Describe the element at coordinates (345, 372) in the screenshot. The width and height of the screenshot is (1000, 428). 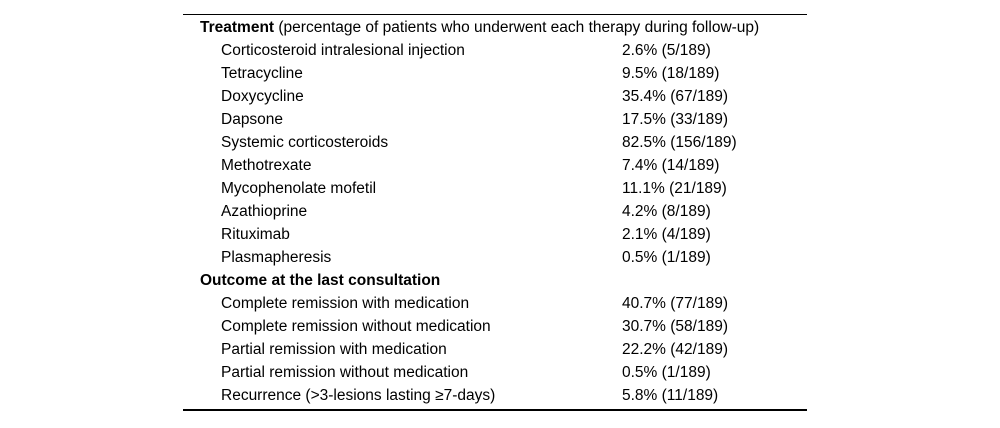
I see `row-label: Partial remission without medication` at that location.